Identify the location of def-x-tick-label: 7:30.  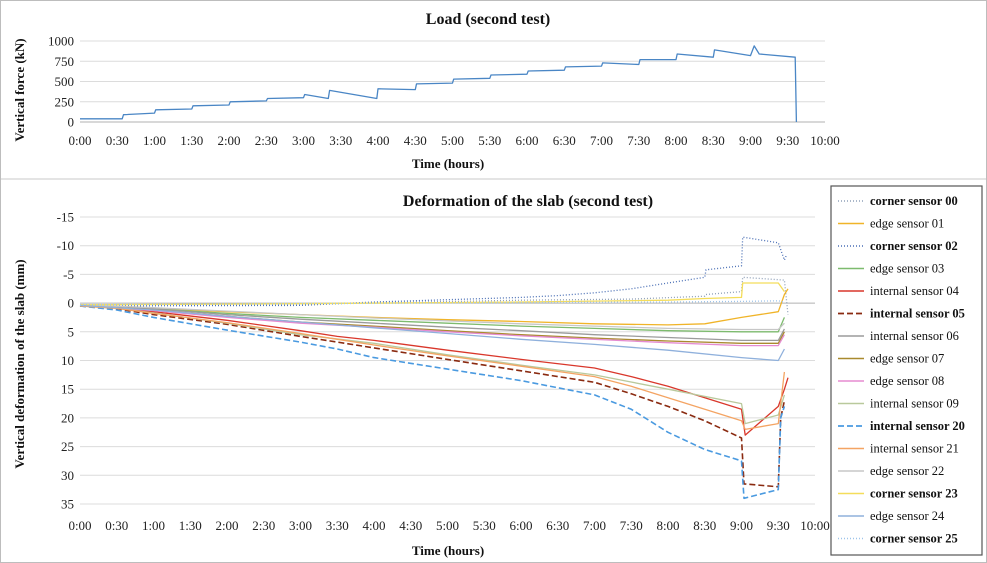
(631, 525).